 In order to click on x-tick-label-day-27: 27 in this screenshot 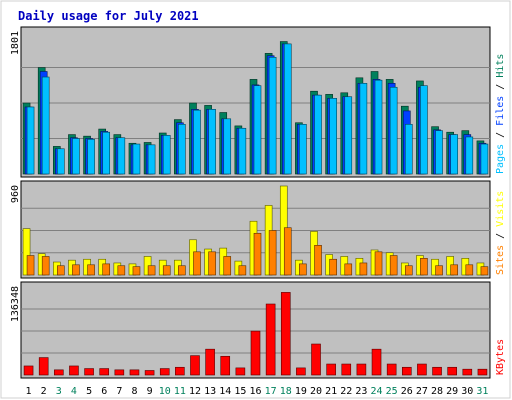, I will do `click(422, 391)`.